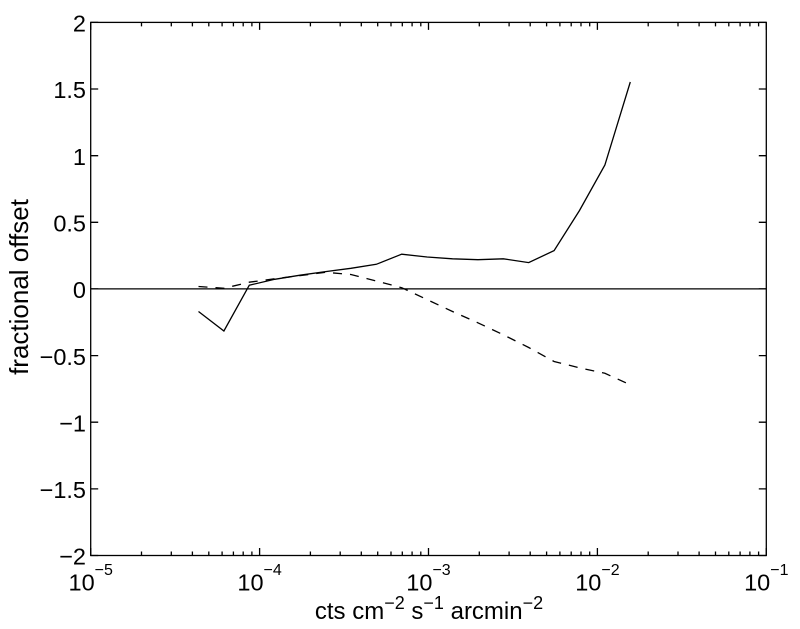 The image size is (800, 629). Describe the element at coordinates (79, 24) in the screenshot. I see `svg-text: 2` at that location.